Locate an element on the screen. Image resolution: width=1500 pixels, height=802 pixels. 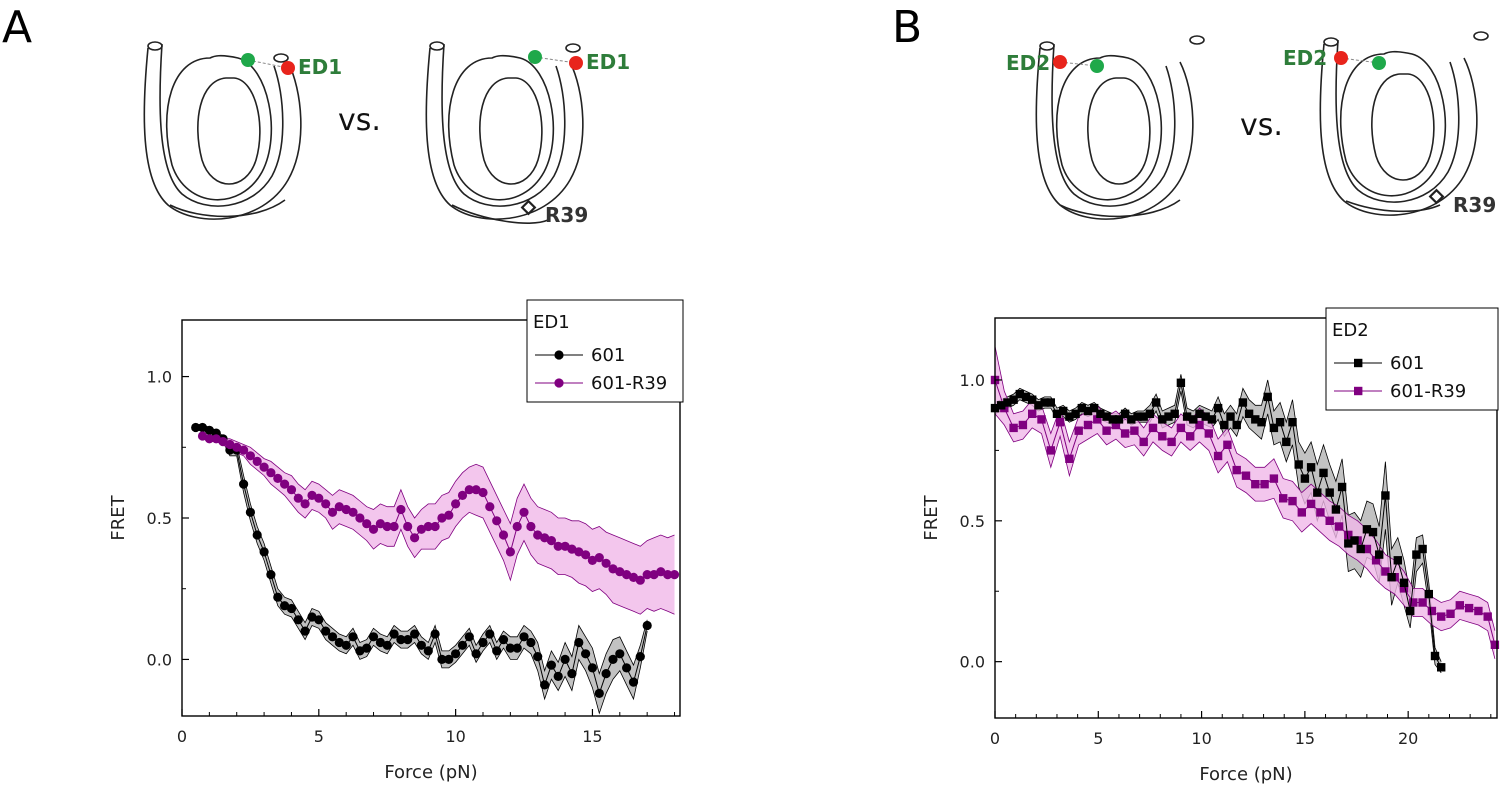
nucleosome-schematic-b-mut is located at coordinates (1404, 123).